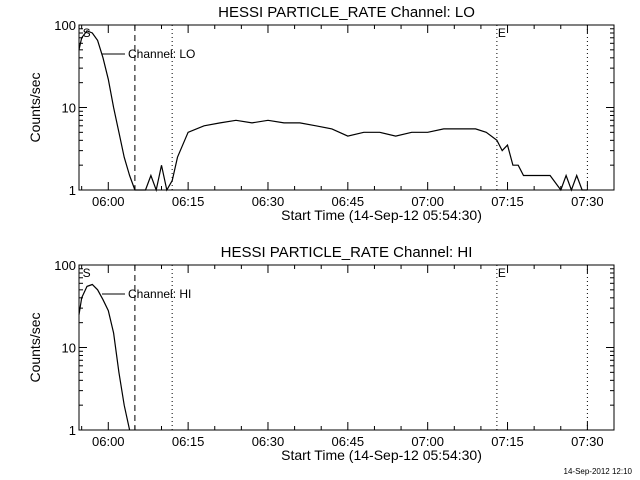 This screenshot has height=480, width=640. What do you see at coordinates (346, 12) in the screenshot?
I see `chart-title: HESSI PARTICLE_RATE Channel: LO` at bounding box center [346, 12].